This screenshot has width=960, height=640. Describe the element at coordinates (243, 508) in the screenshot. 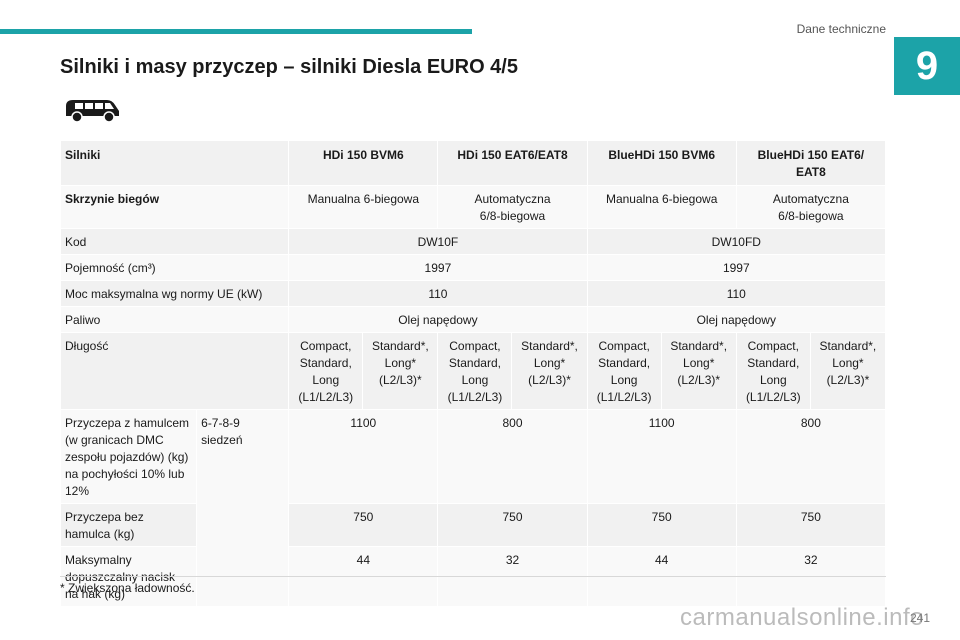

I see `seats-label: 6-7-8-9 siedzeń` at that location.